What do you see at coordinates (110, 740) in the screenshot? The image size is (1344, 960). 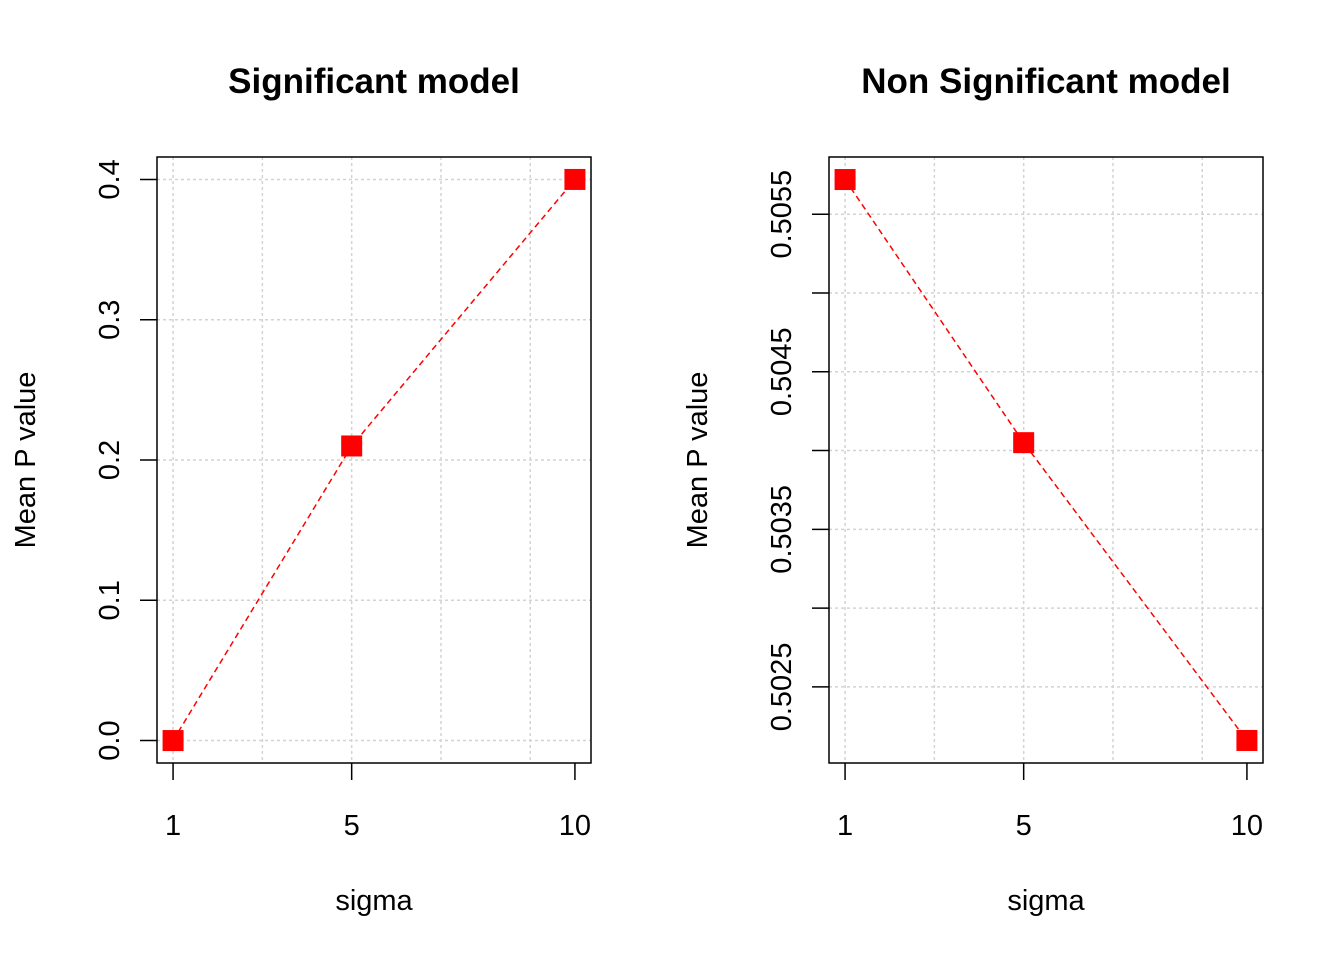 I see `y-tick-label: 0.0` at bounding box center [110, 740].